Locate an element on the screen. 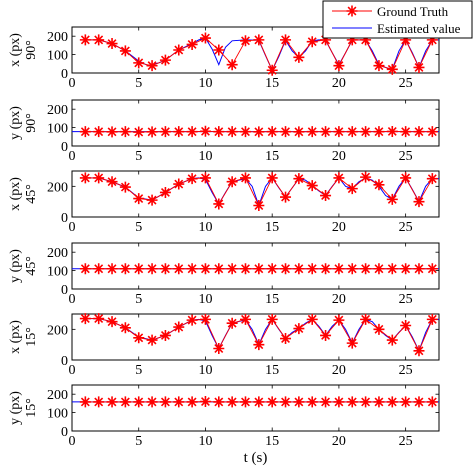 The height and width of the screenshot is (469, 474). axes-box is located at coordinates (255, 408).